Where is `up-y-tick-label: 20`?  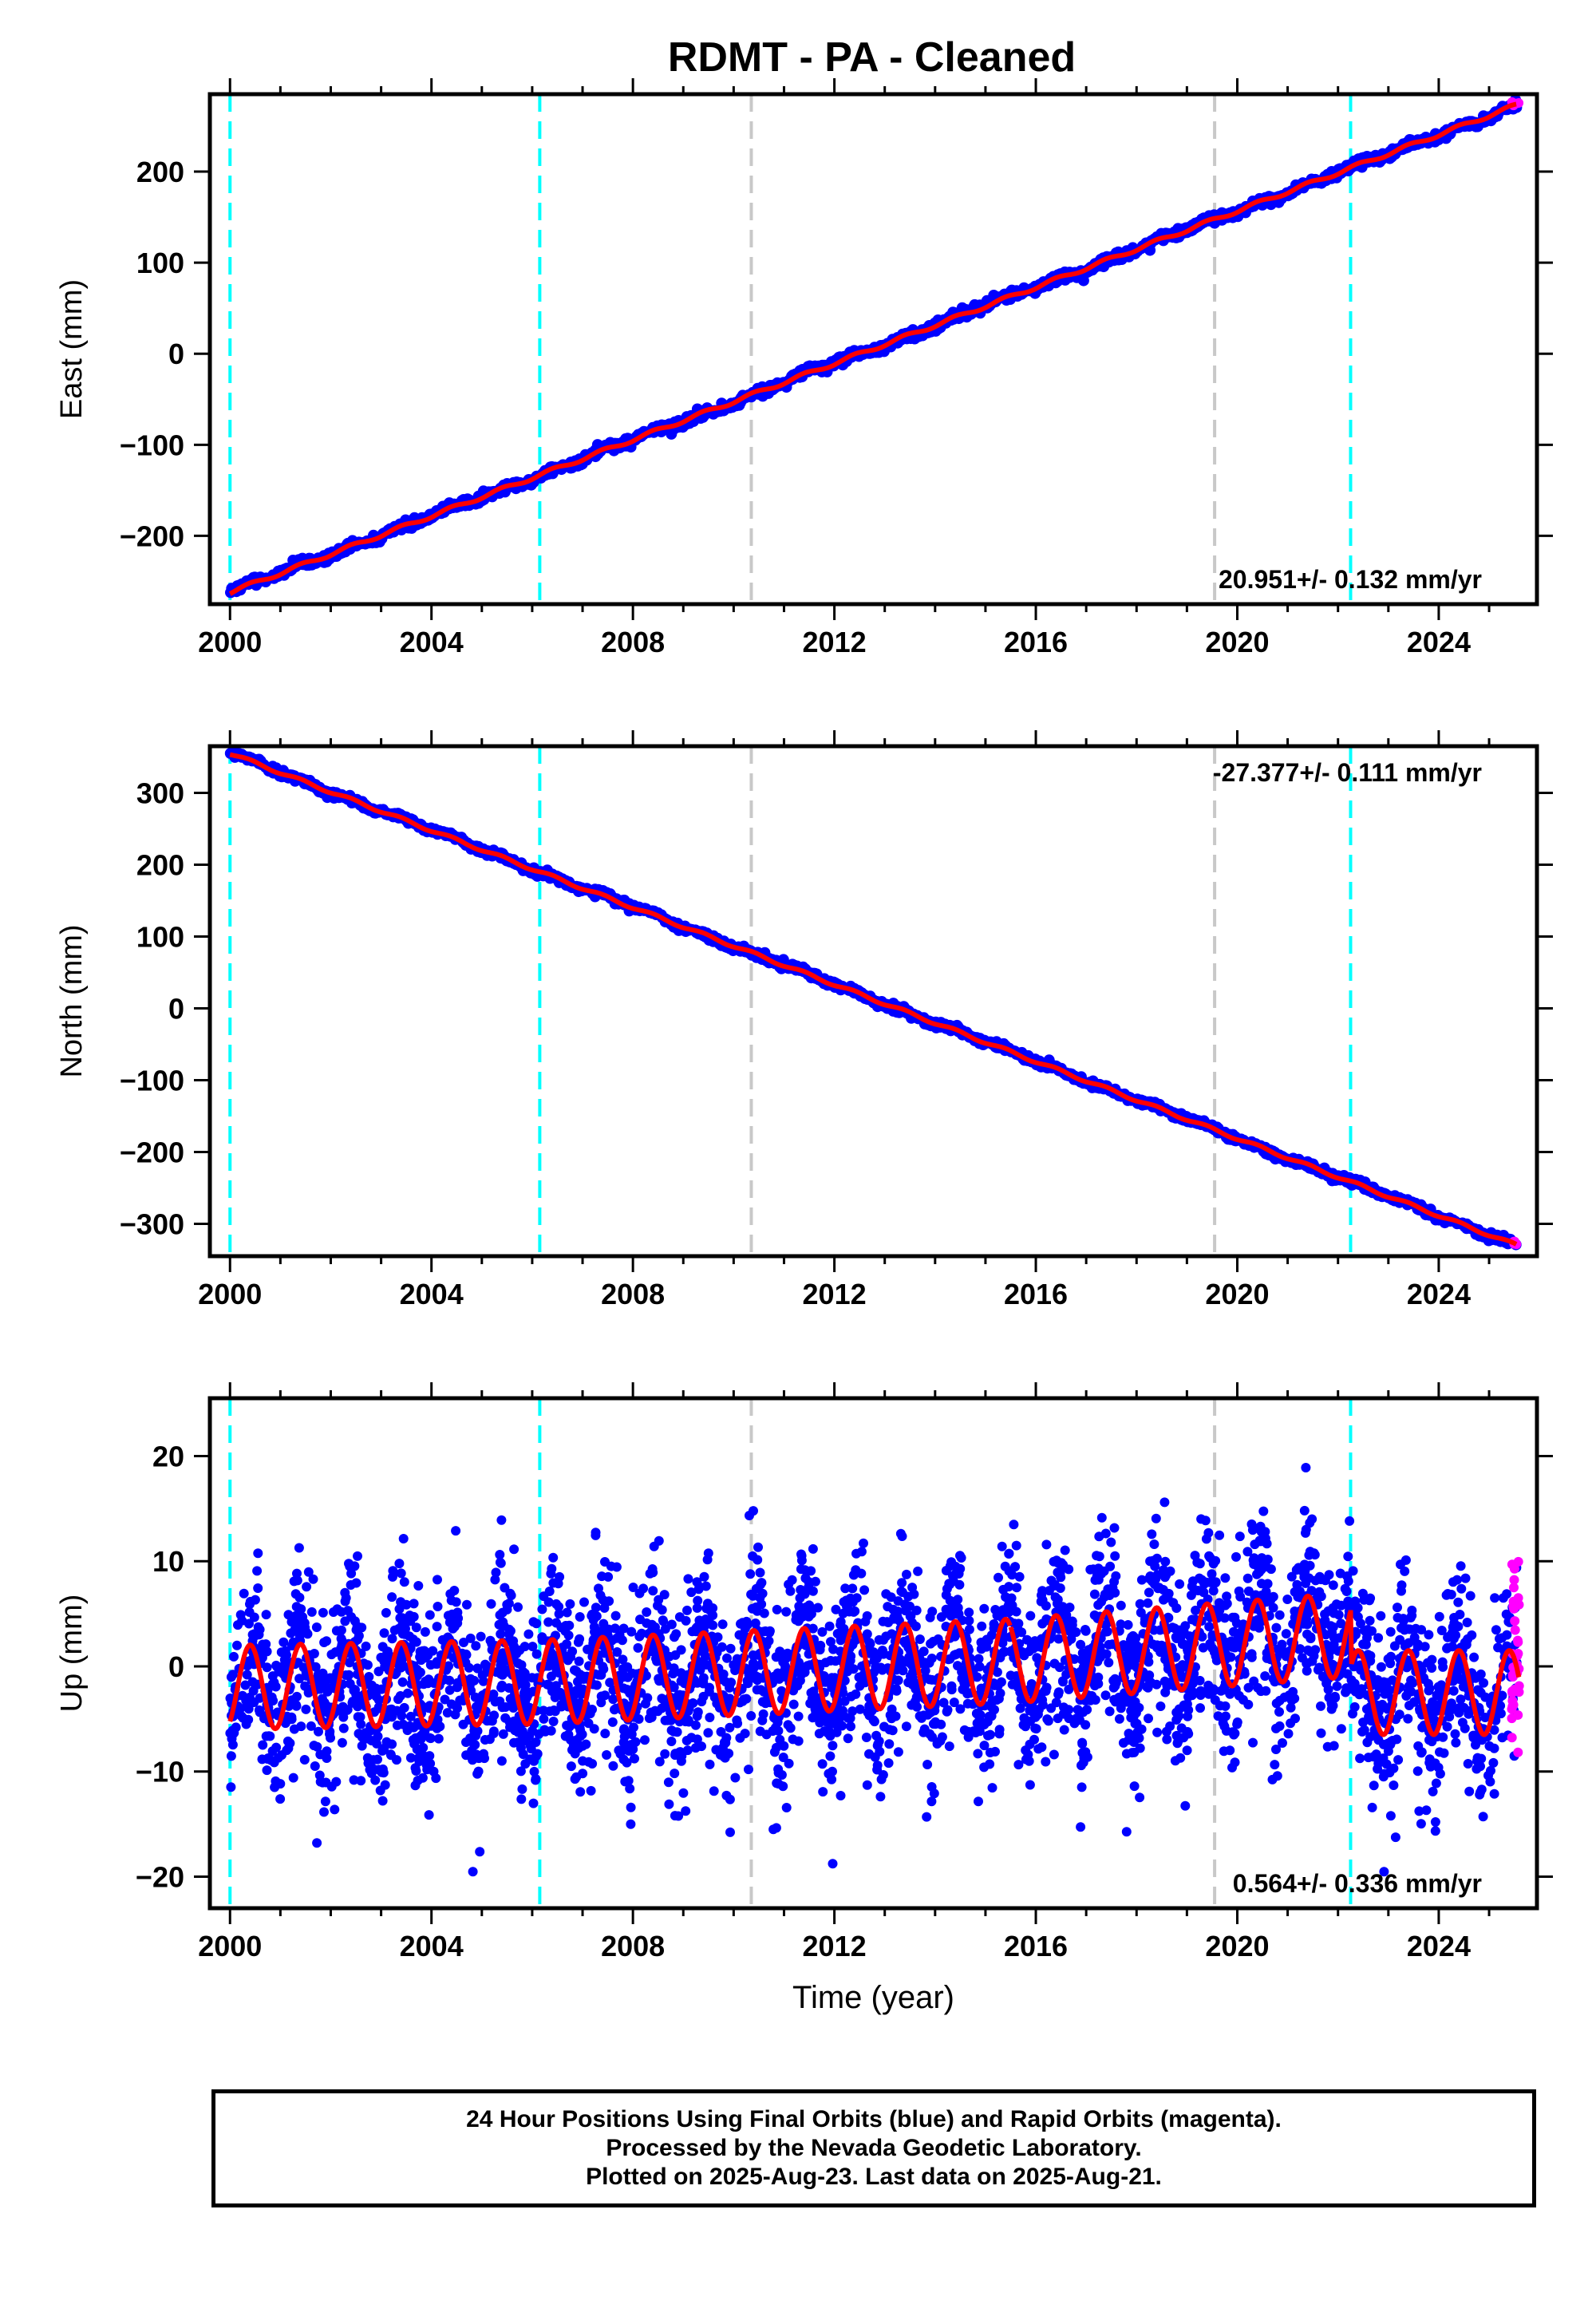 up-y-tick-label: 20 is located at coordinates (168, 1456).